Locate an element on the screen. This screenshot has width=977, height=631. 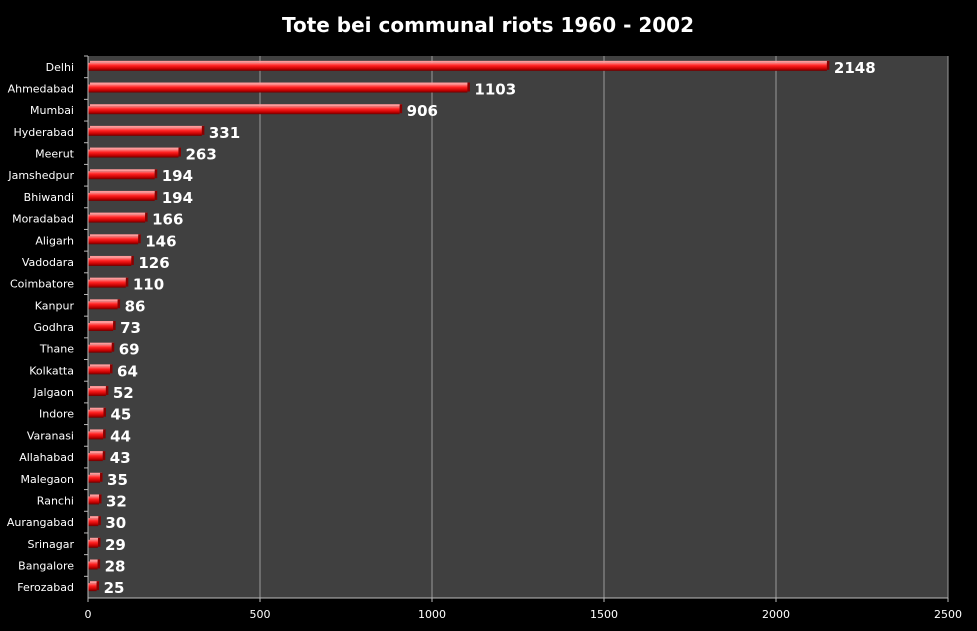
chart-title: Tote bei communal riots 1960 - 2002 is located at coordinates (488, 25).